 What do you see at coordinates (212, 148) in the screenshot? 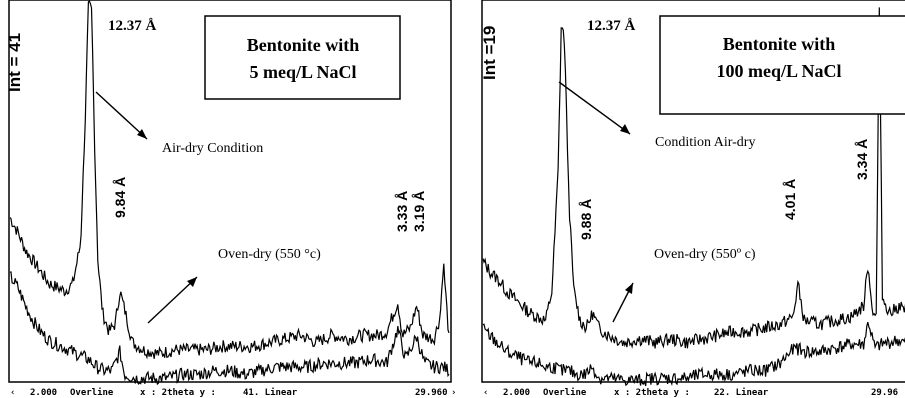
I see `annotation-airdry: Air-dry Condition` at bounding box center [212, 148].